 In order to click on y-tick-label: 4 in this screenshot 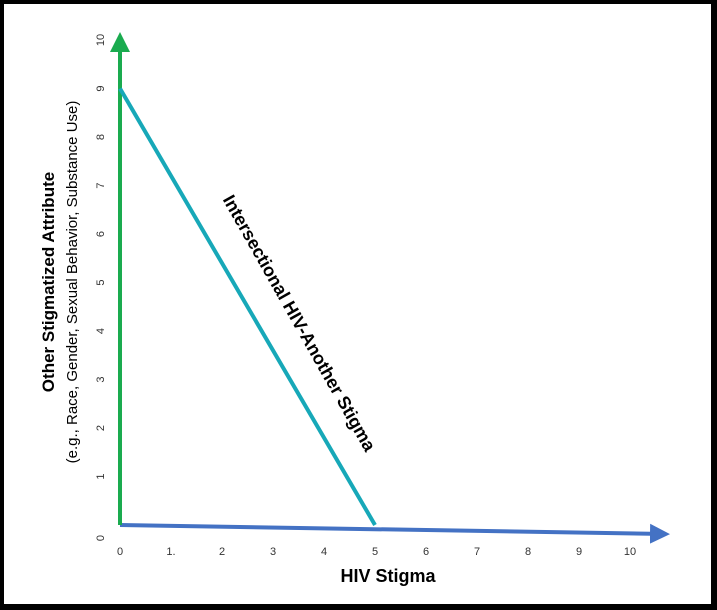, I will do `click(101, 331)`.